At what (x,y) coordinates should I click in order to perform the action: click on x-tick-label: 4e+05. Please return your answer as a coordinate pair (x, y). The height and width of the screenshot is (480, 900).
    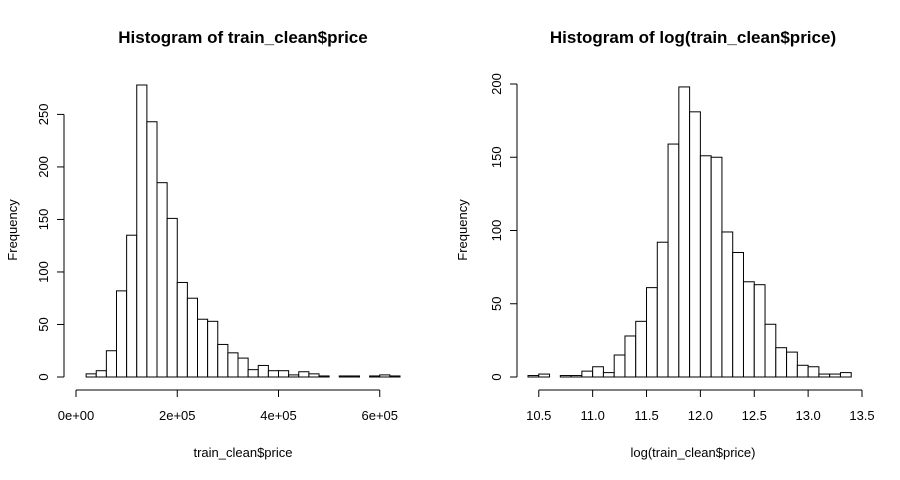
    Looking at the image, I should click on (278, 415).